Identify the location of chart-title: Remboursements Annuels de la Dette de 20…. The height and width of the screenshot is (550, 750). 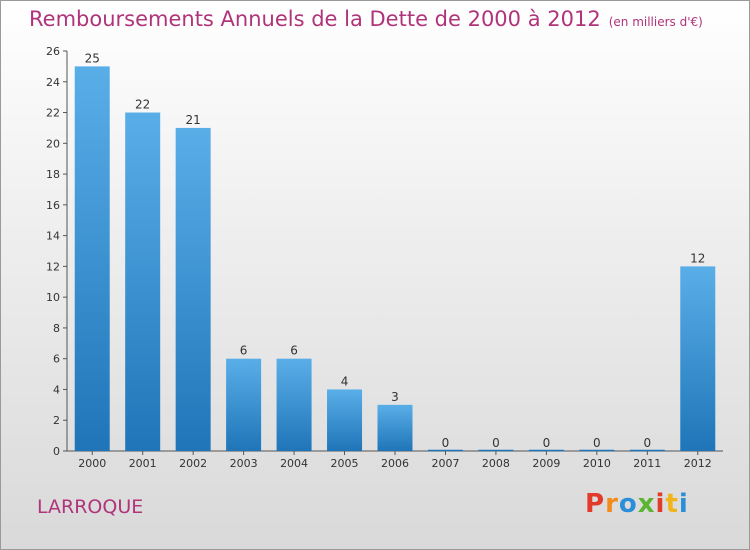
(366, 19).